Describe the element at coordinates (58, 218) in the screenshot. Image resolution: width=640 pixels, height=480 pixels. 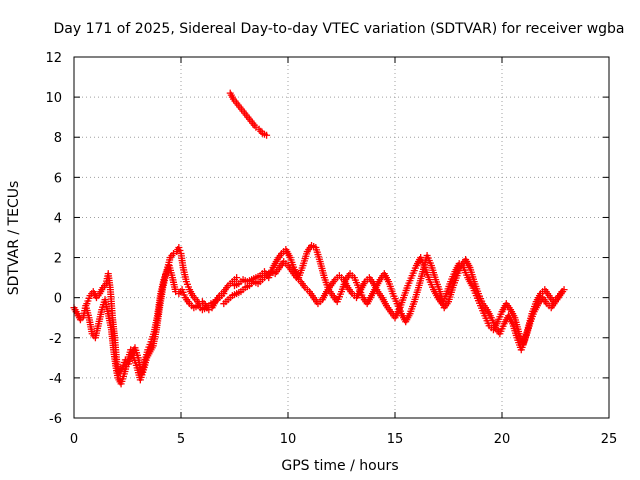
I see `y-tick-label: 4` at that location.